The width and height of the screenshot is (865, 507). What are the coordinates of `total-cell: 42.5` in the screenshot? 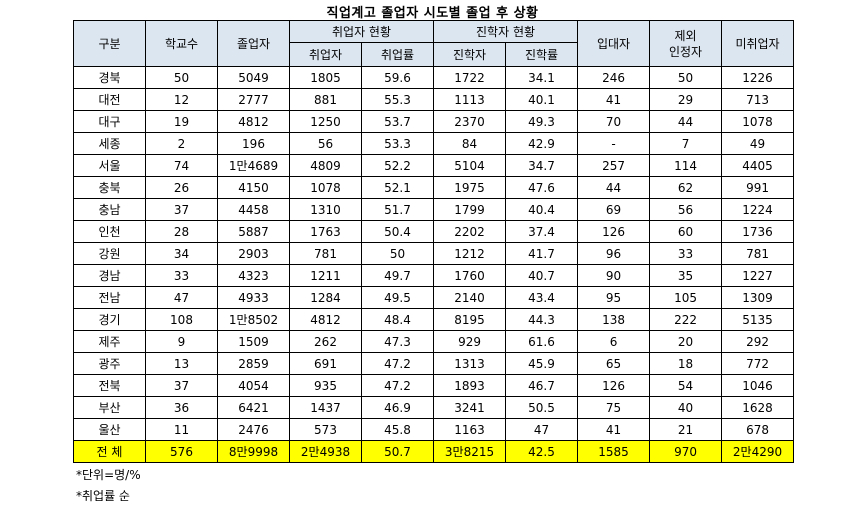 It's located at (542, 451).